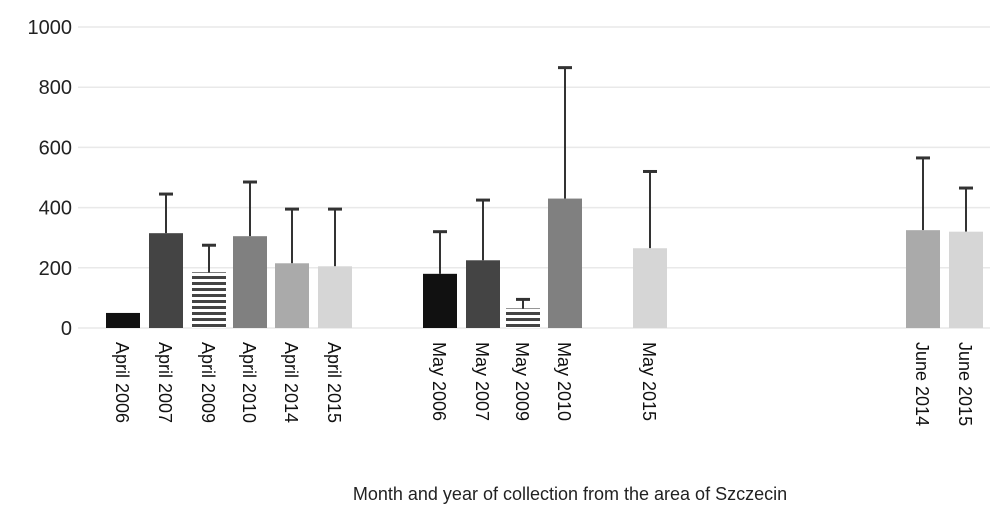  Describe the element at coordinates (123, 320) in the screenshot. I see `bar-april-2006` at that location.